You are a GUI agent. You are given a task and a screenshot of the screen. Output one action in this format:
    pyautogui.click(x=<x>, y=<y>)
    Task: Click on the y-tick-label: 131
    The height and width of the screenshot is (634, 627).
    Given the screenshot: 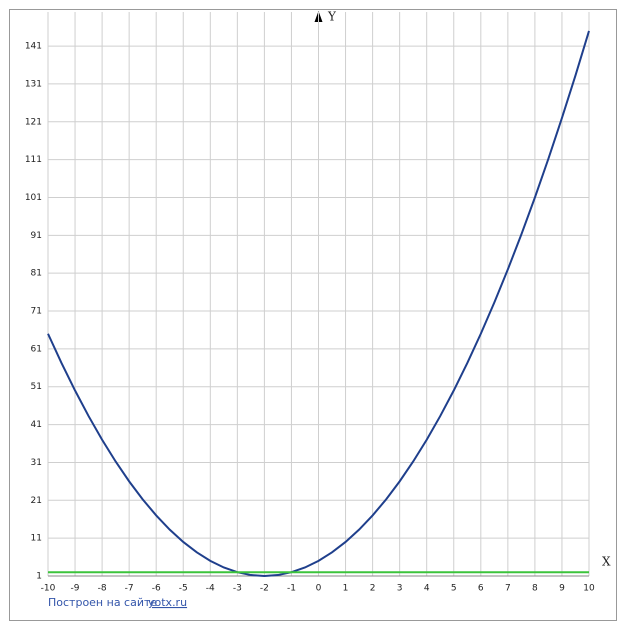 What is the action you would take?
    pyautogui.click(x=33, y=84)
    